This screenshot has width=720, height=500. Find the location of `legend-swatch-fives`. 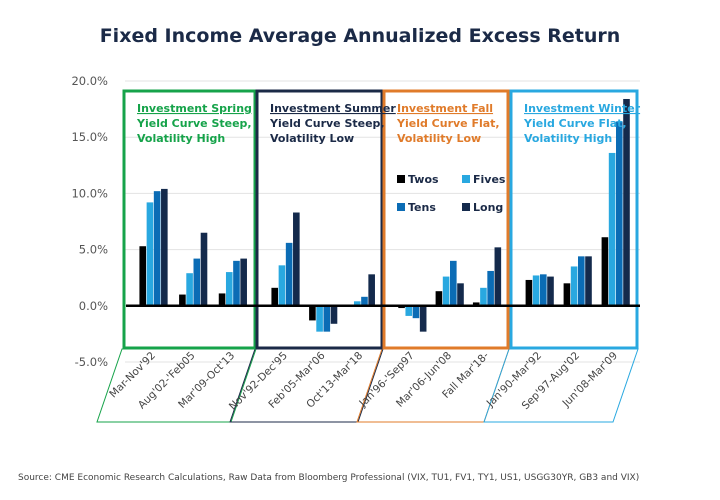

legend-swatch-fives is located at coordinates (466, 179).